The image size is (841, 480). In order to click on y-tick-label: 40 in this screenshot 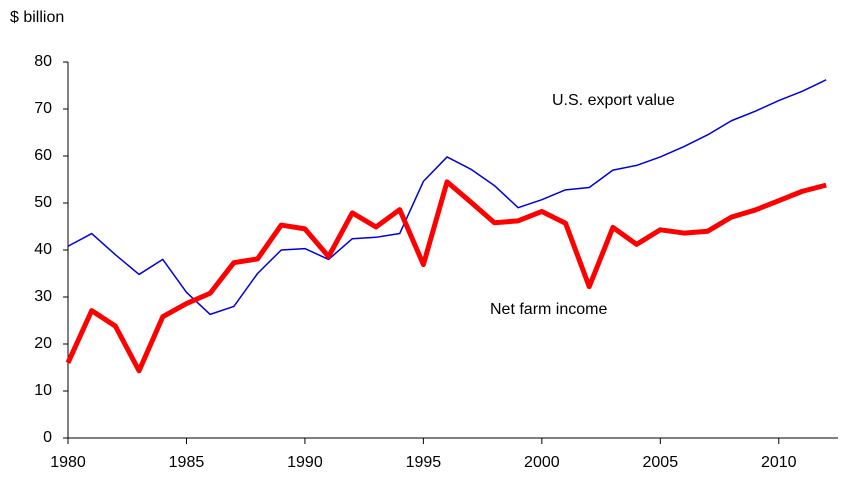, I will do `click(43, 249)`.